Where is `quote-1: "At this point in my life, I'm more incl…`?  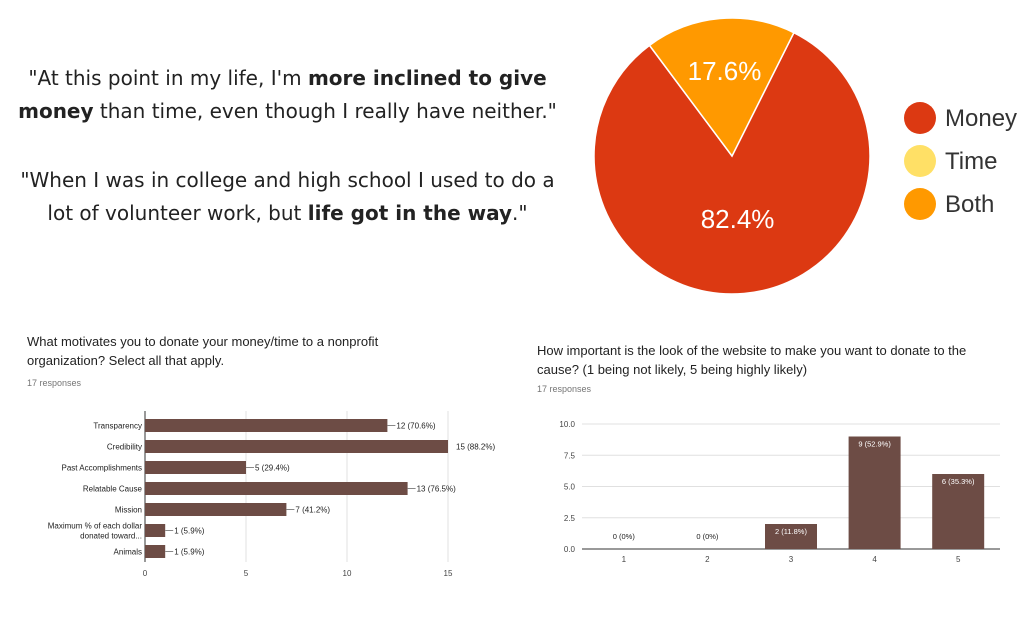 quote-1: "At this point in my life, I'm more incl… is located at coordinates (287, 95).